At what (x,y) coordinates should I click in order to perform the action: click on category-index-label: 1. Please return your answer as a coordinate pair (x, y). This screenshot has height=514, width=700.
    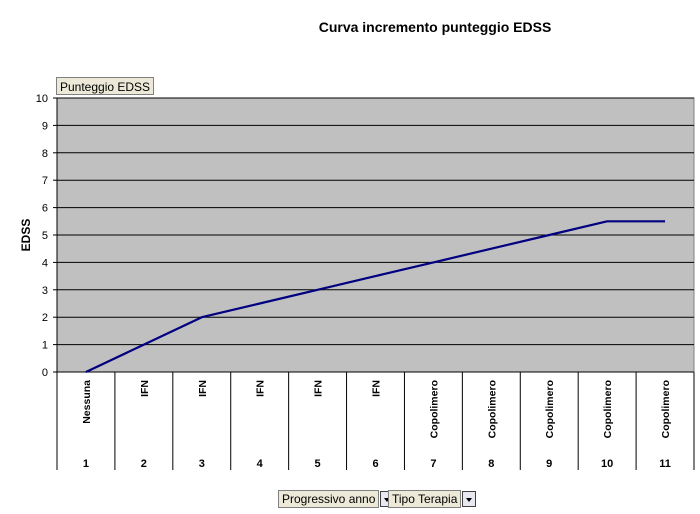
    Looking at the image, I should click on (86, 464).